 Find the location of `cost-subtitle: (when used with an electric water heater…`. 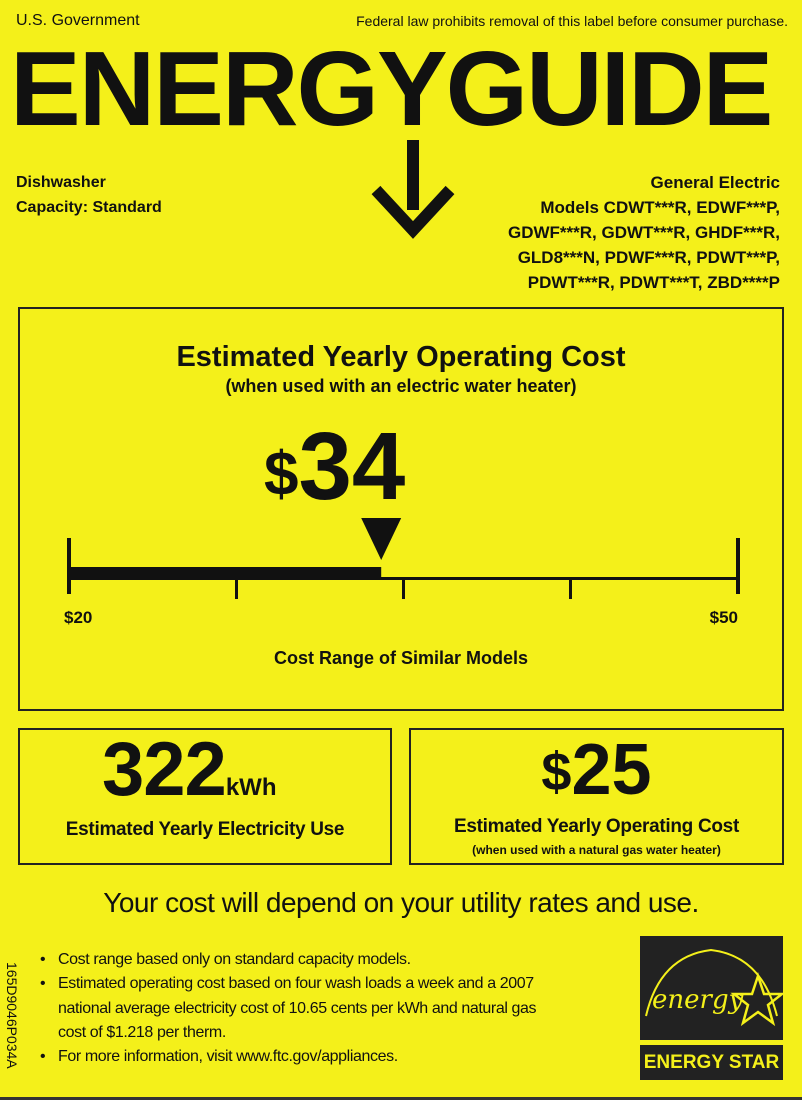

cost-subtitle: (when used with an electric water heater… is located at coordinates (401, 386).